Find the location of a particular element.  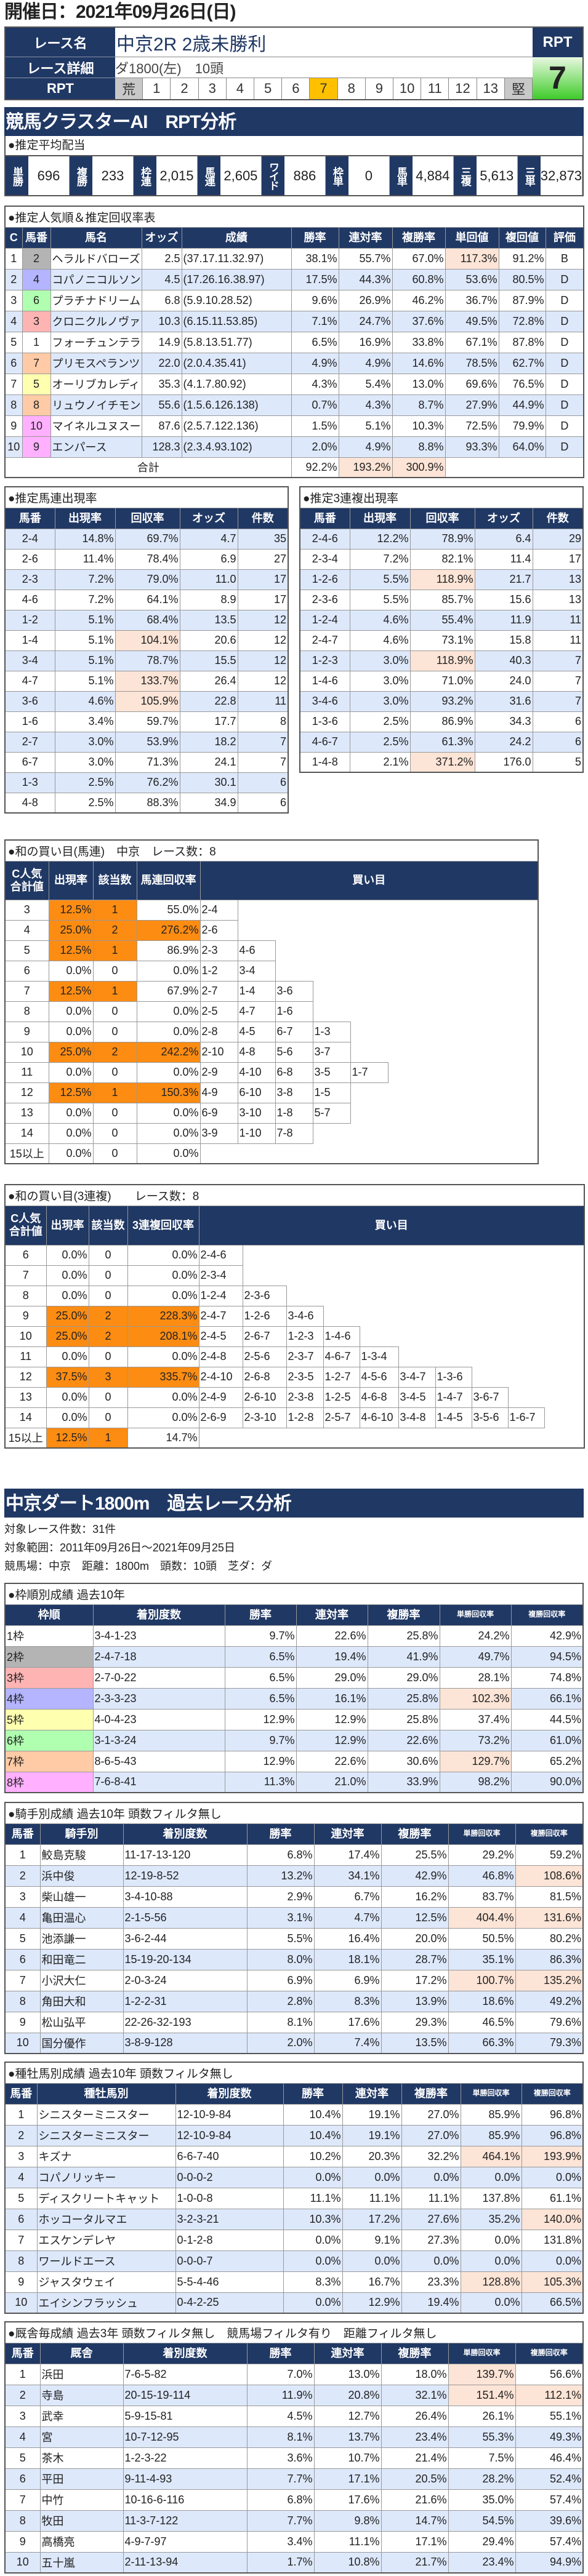

horse-name: オーリブカレディ is located at coordinates (96, 384).